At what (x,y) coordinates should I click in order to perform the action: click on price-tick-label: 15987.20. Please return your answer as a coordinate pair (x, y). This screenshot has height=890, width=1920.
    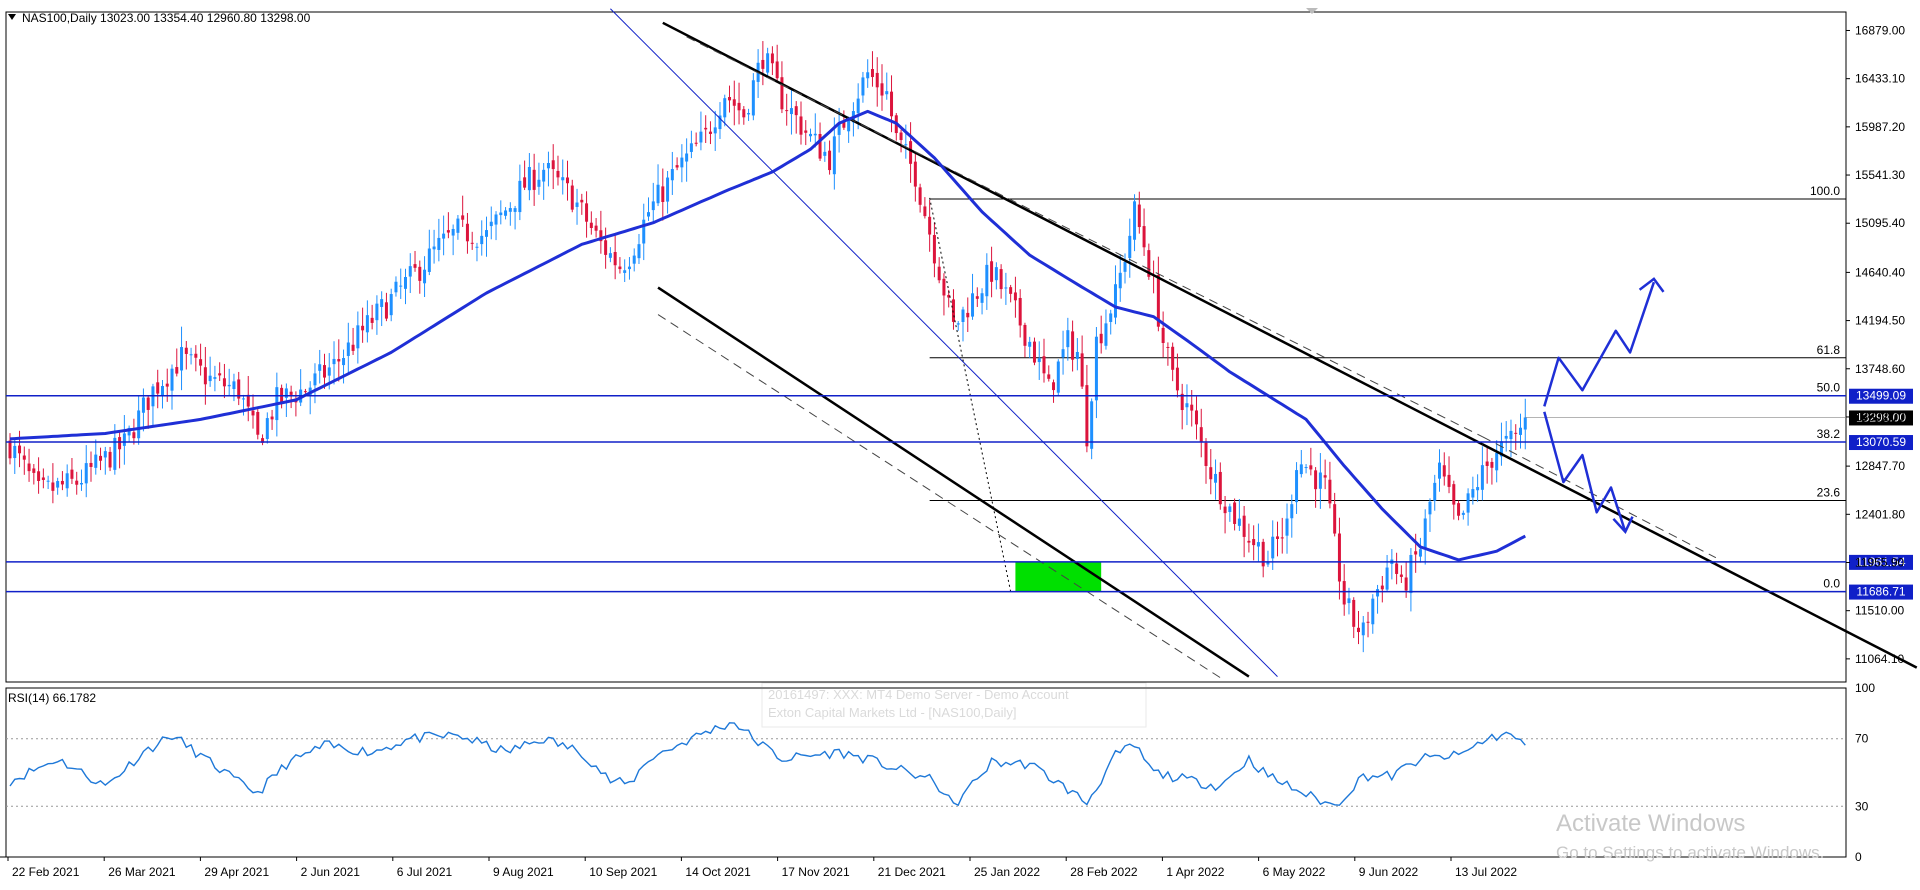
    Looking at the image, I should click on (1880, 127).